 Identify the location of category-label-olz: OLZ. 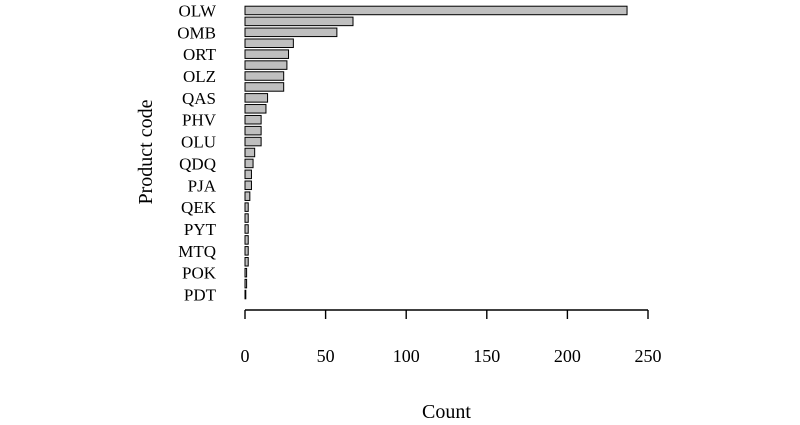
(199, 76).